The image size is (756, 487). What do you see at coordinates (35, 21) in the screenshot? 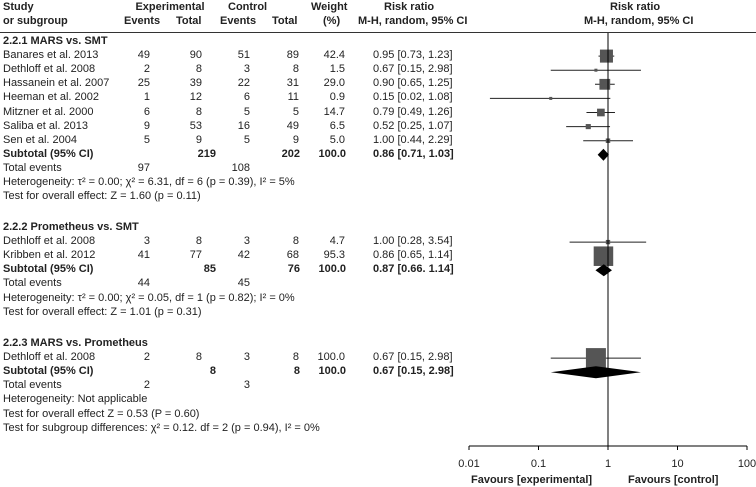
I see `header-subgroup: or subgroup` at bounding box center [35, 21].